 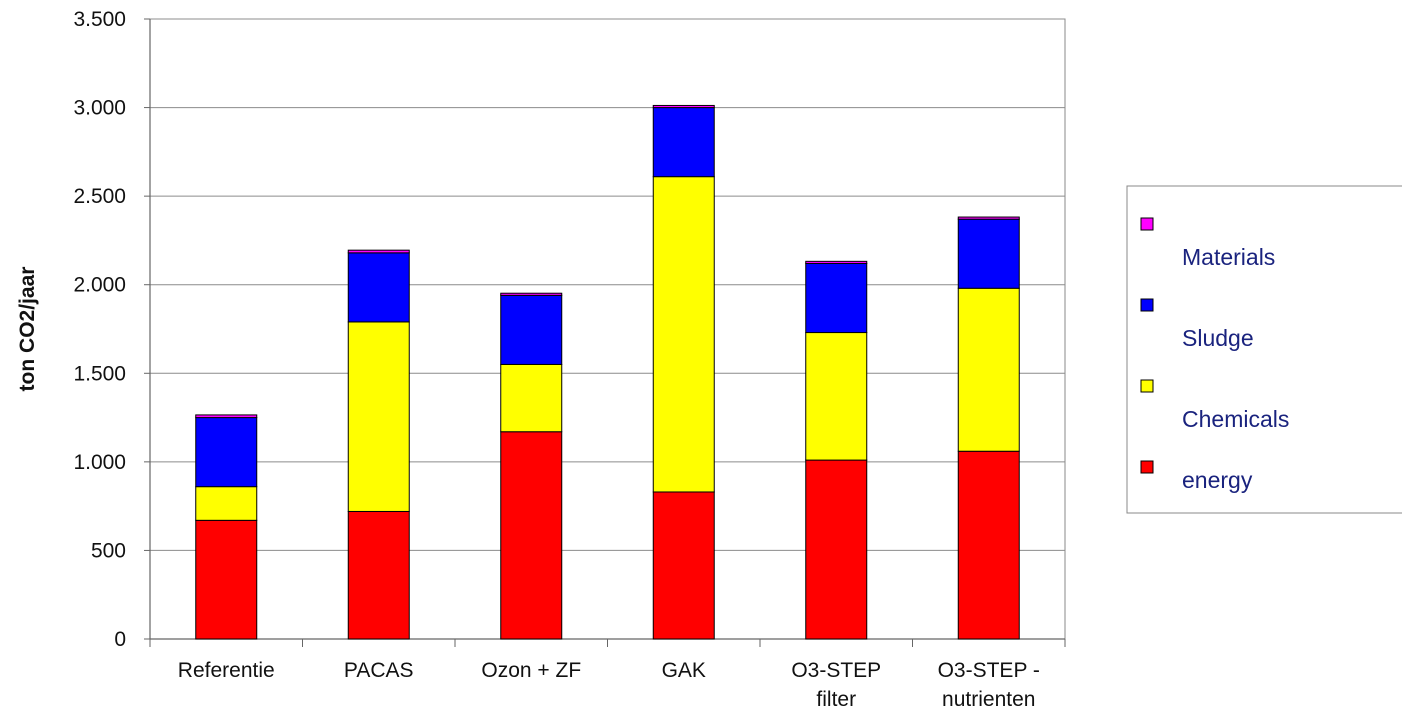 I want to click on y-tick-label: 0, so click(x=120, y=639).